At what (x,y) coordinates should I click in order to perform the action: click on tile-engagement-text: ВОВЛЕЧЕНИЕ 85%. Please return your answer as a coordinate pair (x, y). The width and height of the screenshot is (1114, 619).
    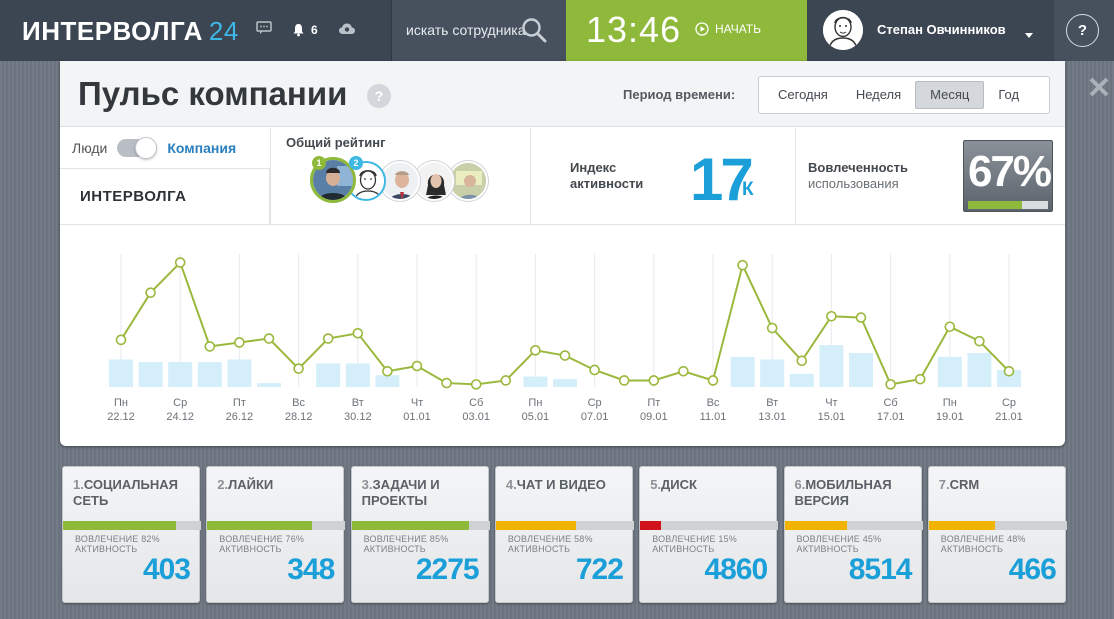
    Looking at the image, I should click on (406, 539).